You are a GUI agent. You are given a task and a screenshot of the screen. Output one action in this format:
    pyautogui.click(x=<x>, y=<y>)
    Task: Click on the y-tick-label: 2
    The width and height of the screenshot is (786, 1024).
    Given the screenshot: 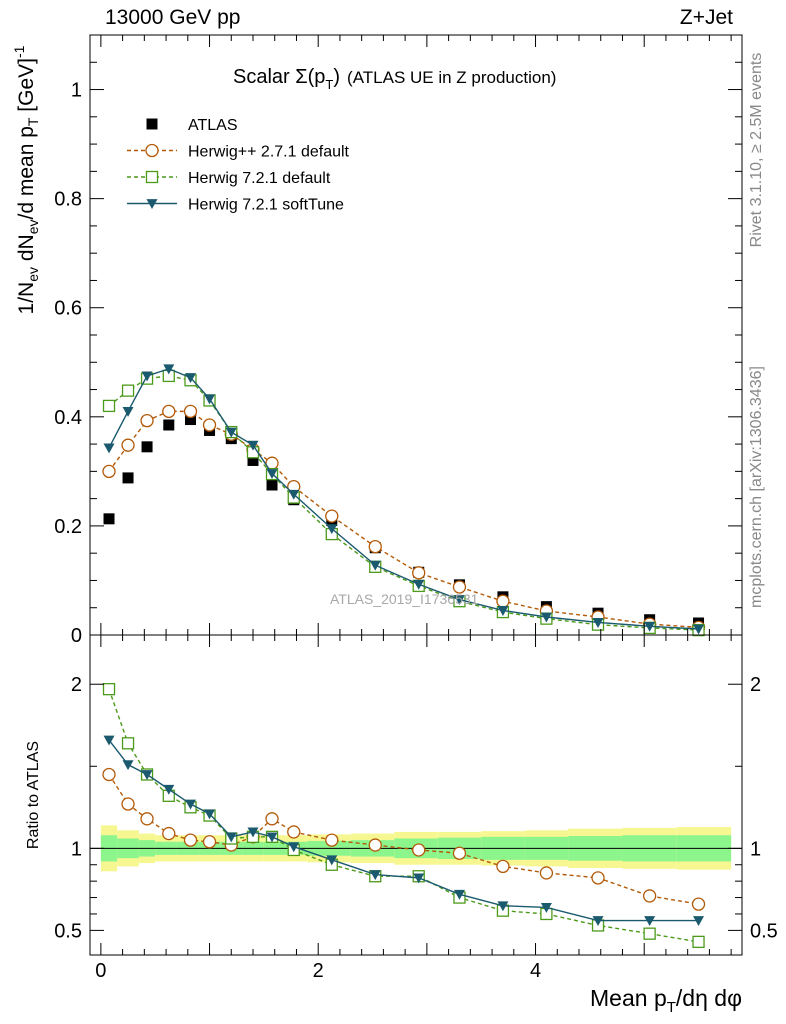 What is the action you would take?
    pyautogui.click(x=76, y=685)
    